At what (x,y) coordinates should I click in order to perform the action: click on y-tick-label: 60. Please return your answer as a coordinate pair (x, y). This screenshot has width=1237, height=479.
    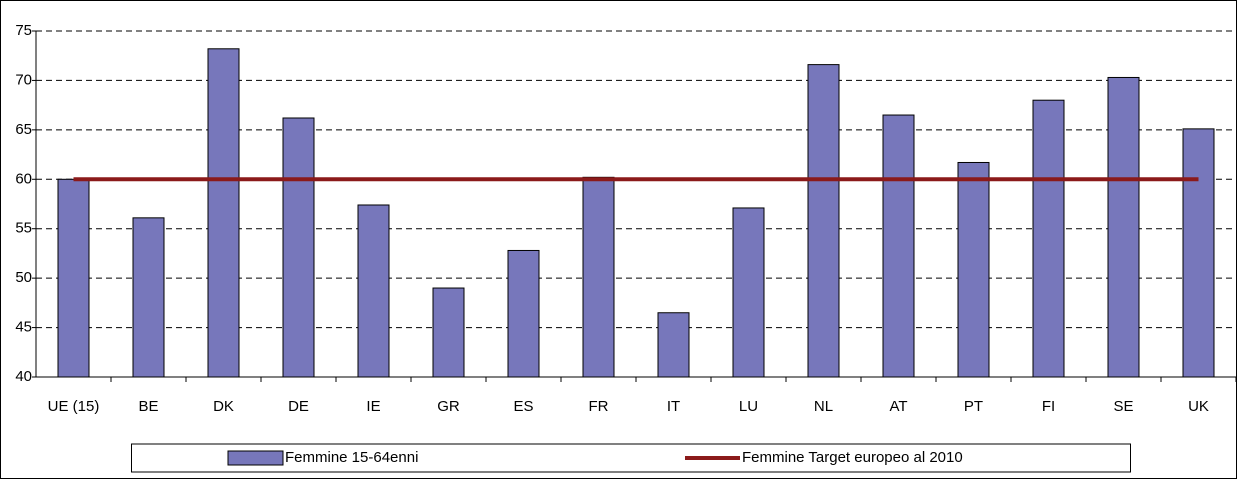
    Looking at the image, I should click on (23, 178).